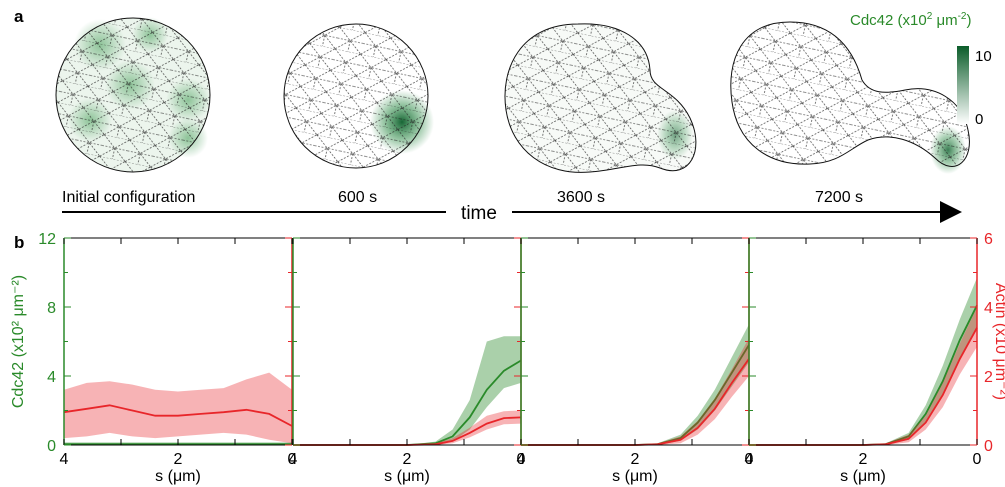 This screenshot has height=487, width=1005. Describe the element at coordinates (51, 446) in the screenshot. I see `y-tick-label-left: 0` at that location.